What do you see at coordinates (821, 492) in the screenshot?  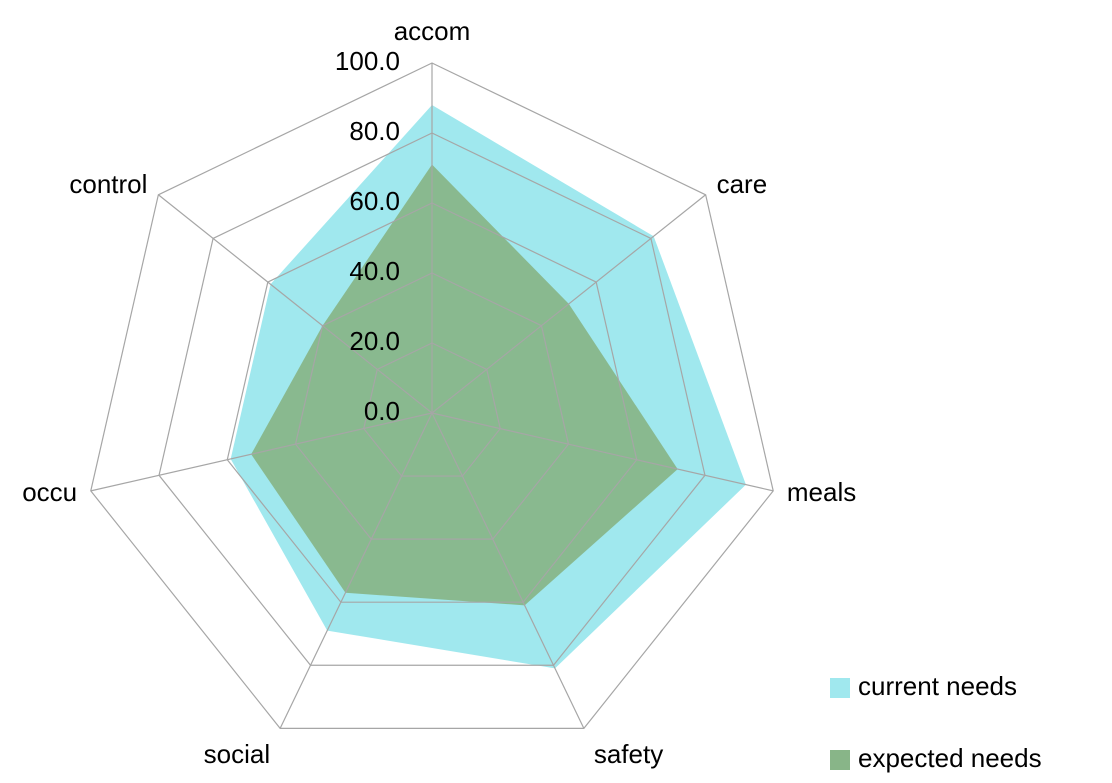 I see `category-label: meals` at bounding box center [821, 492].